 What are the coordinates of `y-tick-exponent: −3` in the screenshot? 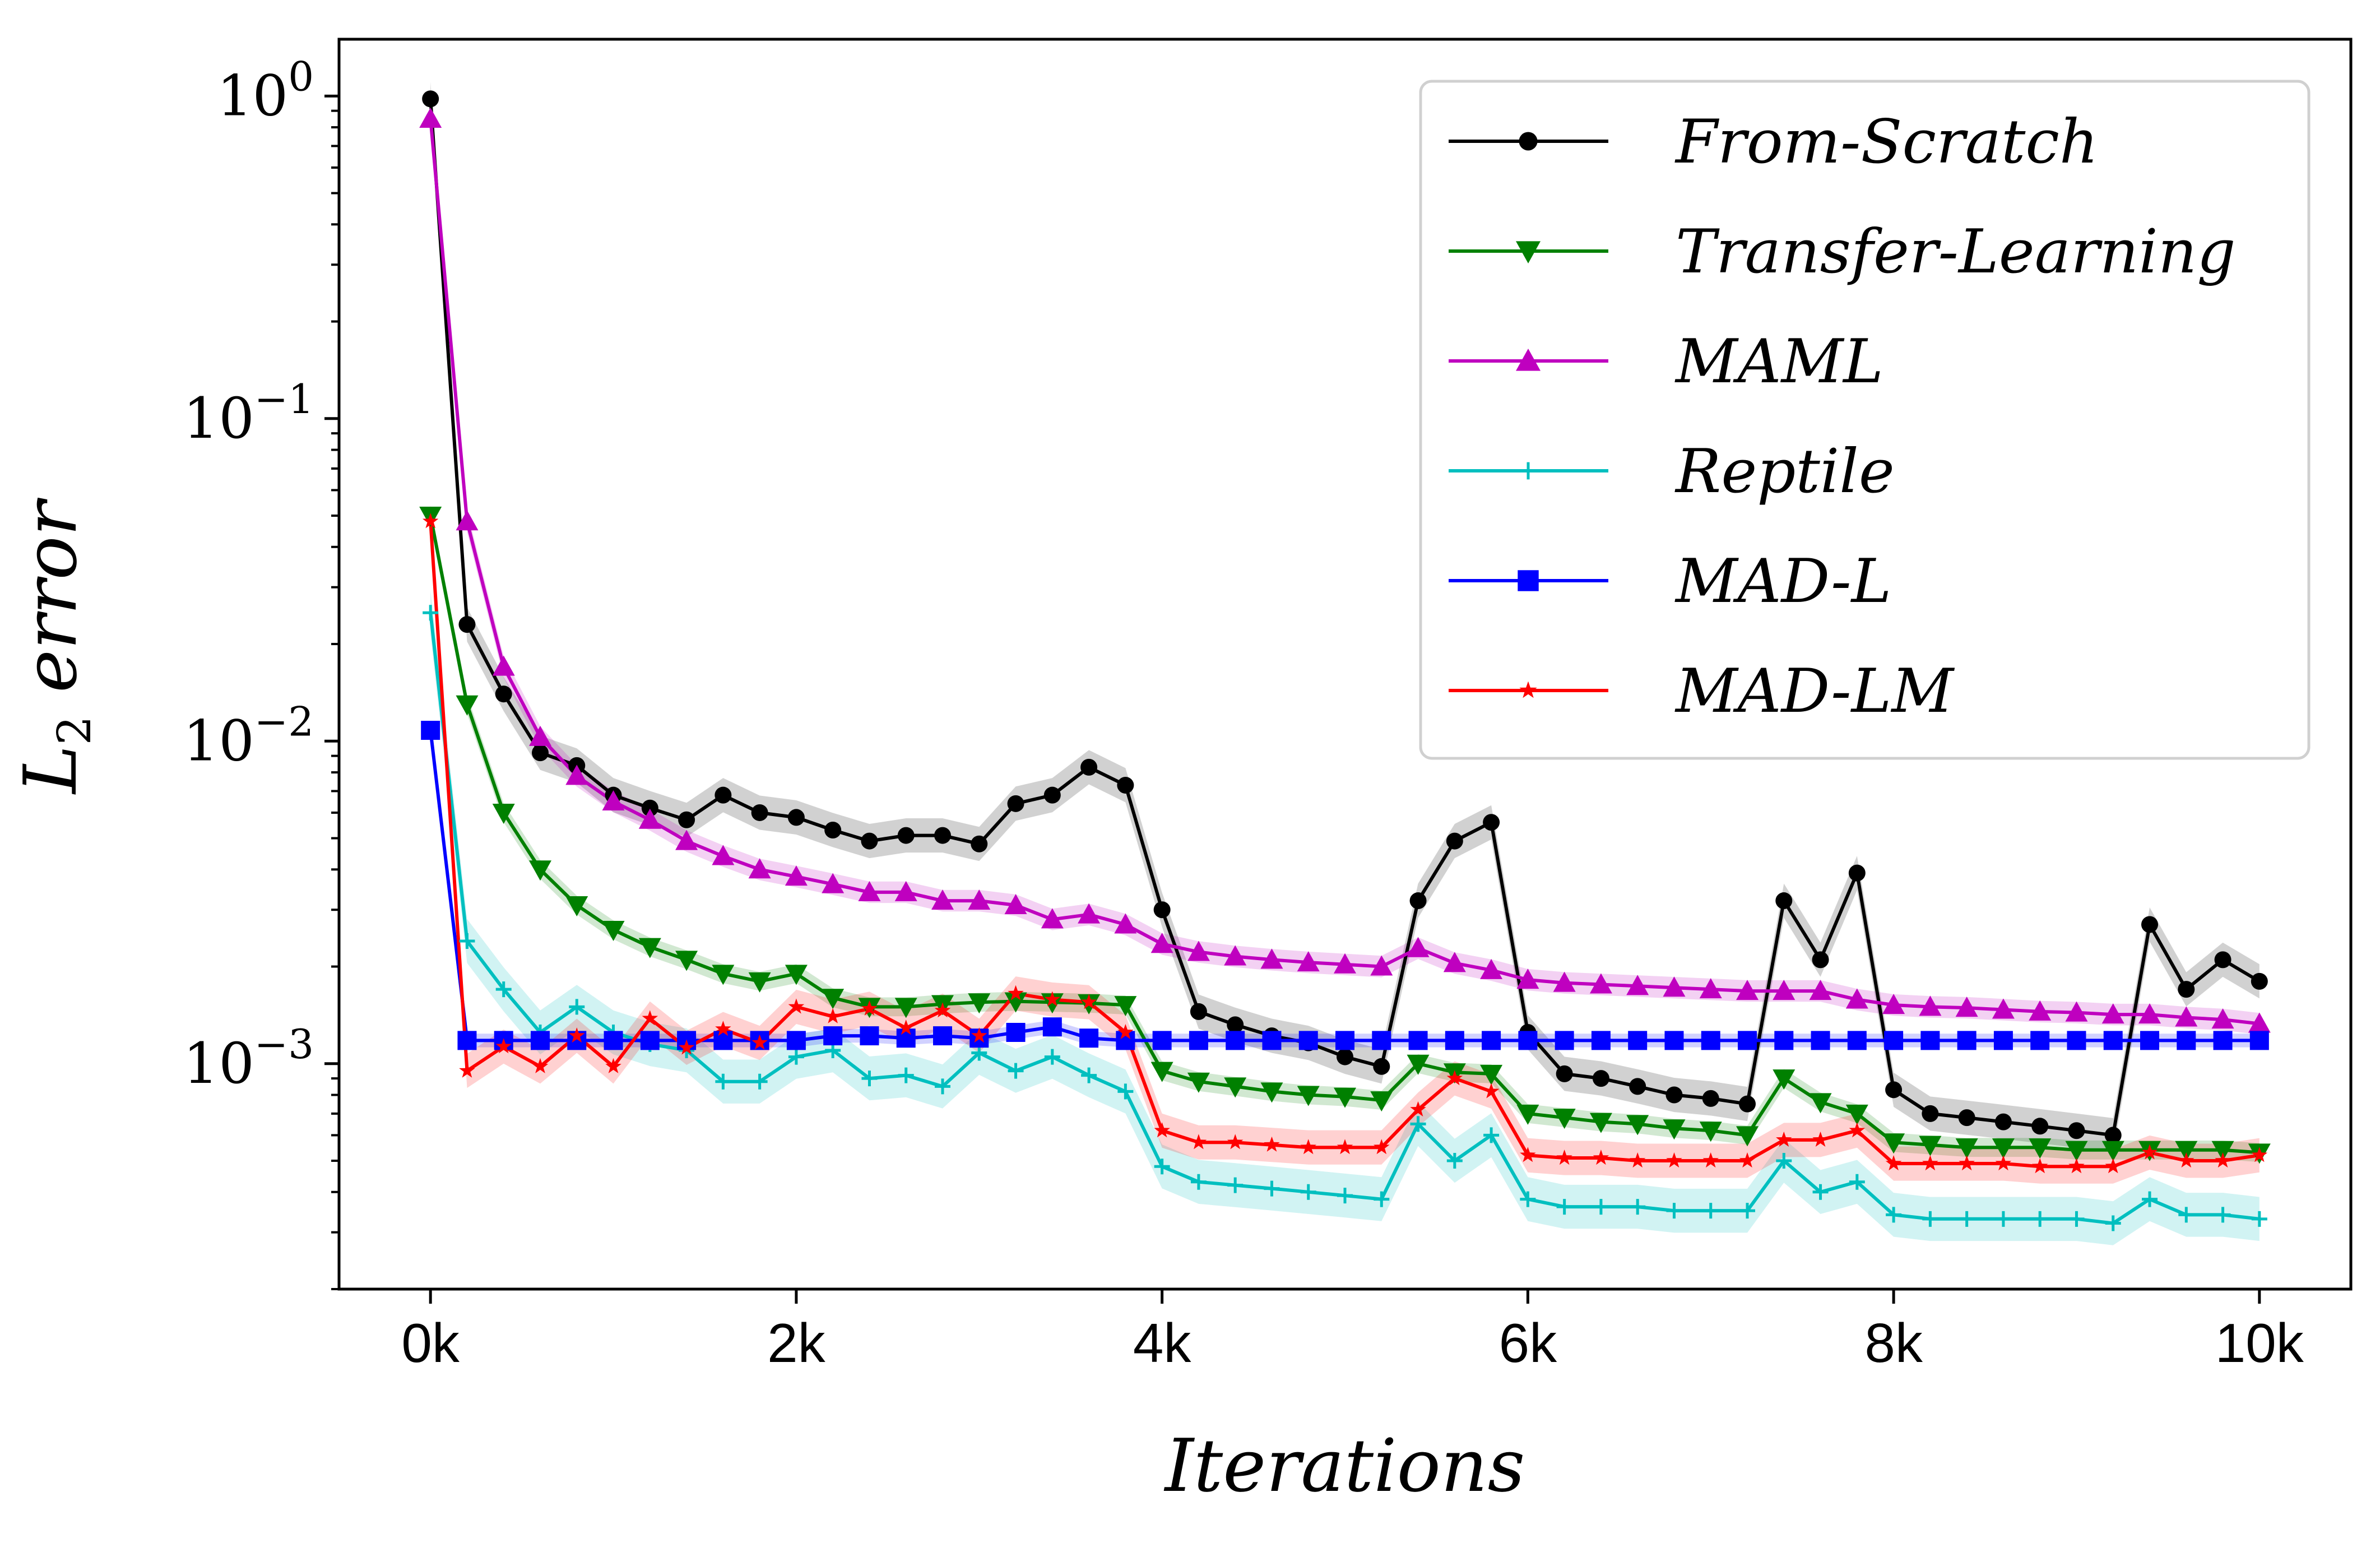 It's located at (284, 1045).